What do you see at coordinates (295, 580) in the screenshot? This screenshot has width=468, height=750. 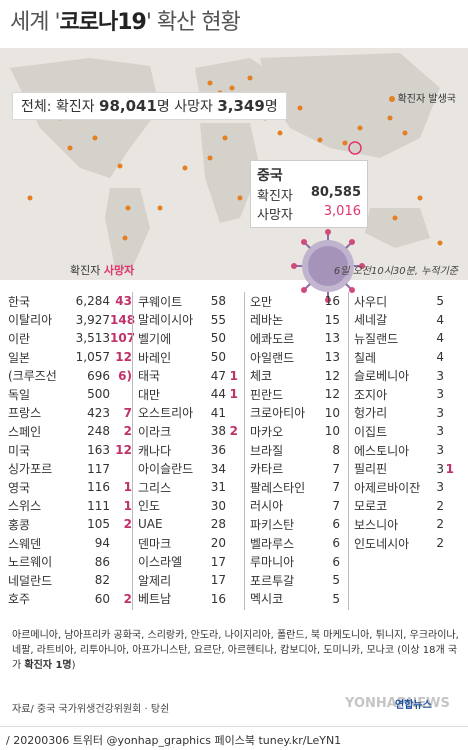 I see `table-row: 포르투갈 5` at bounding box center [295, 580].